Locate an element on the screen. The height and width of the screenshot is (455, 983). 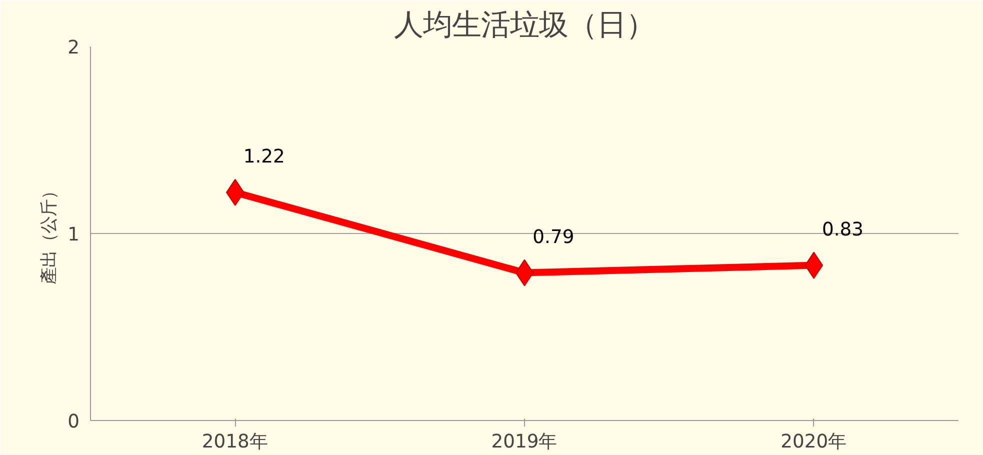
data-label: 0.79 is located at coordinates (553, 237).